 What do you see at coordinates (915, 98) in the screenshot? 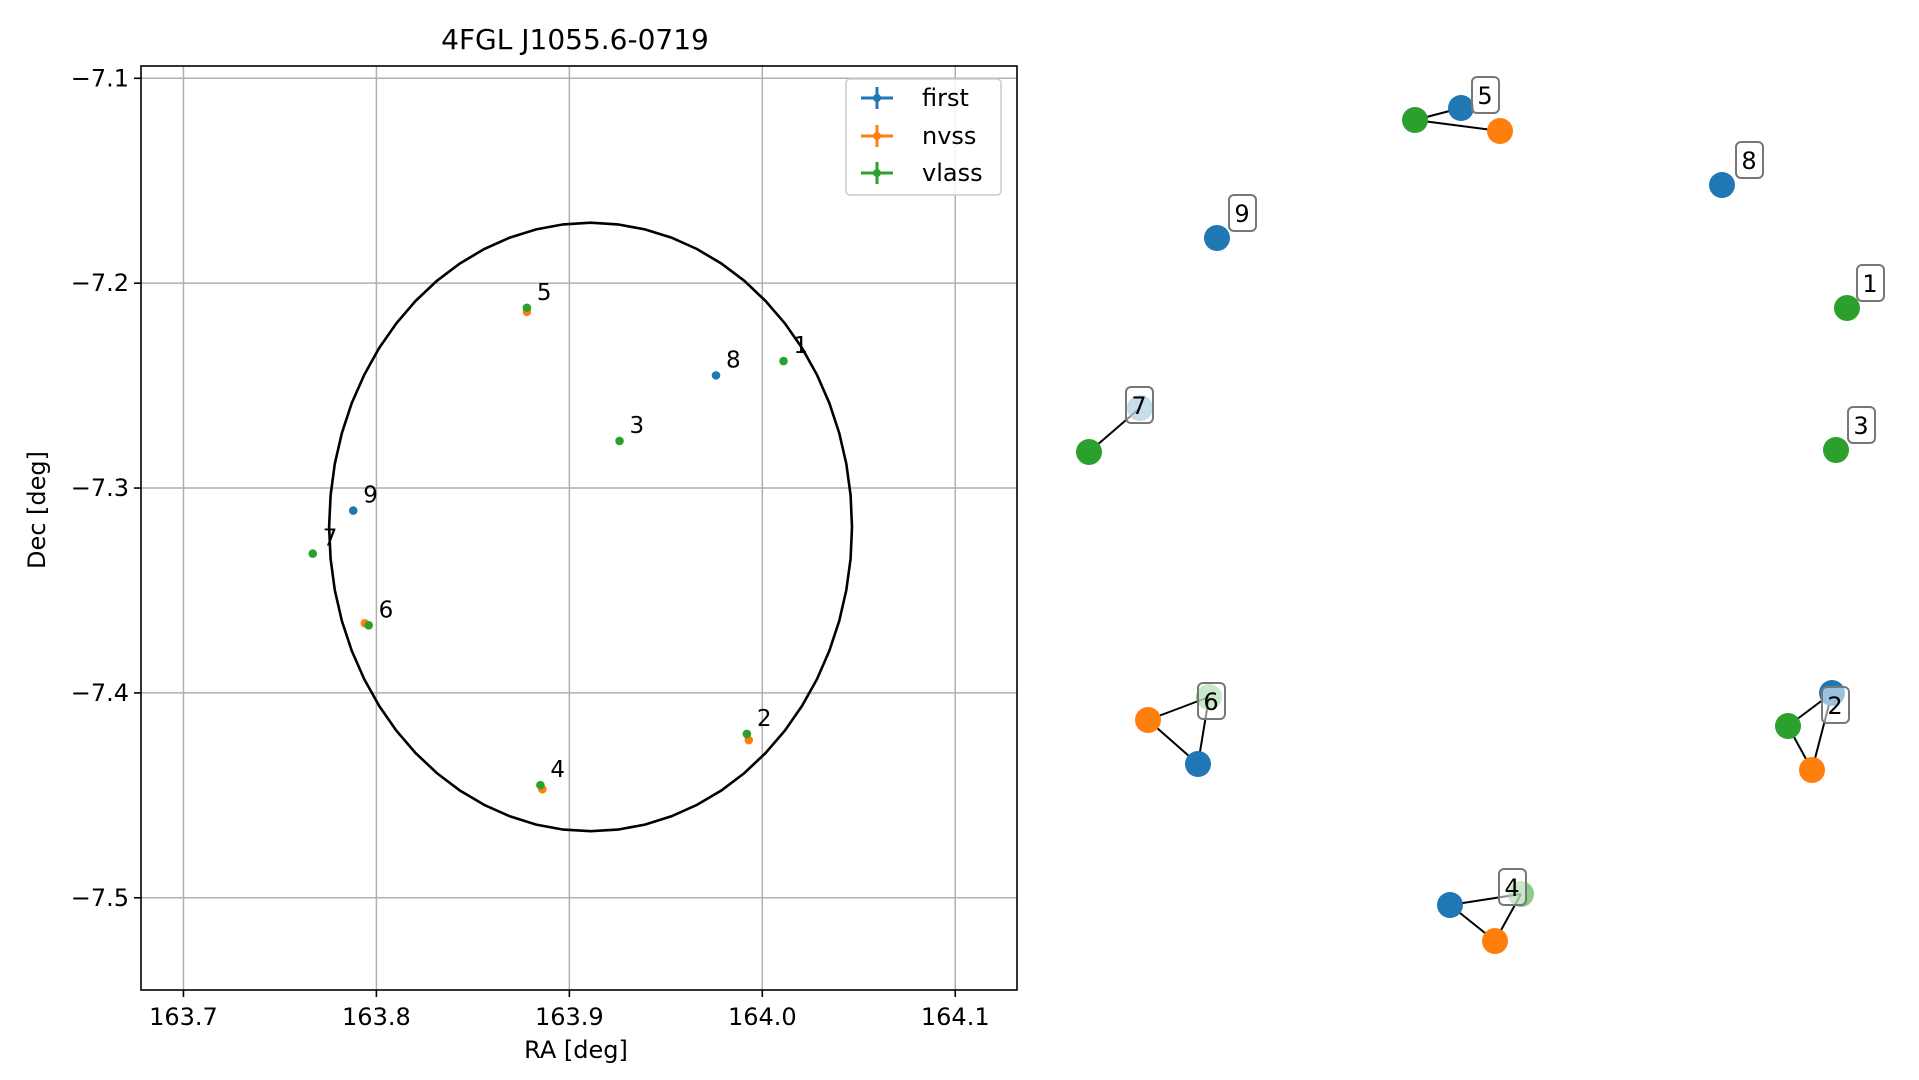
I see `legend-entry-first: first` at bounding box center [915, 98].